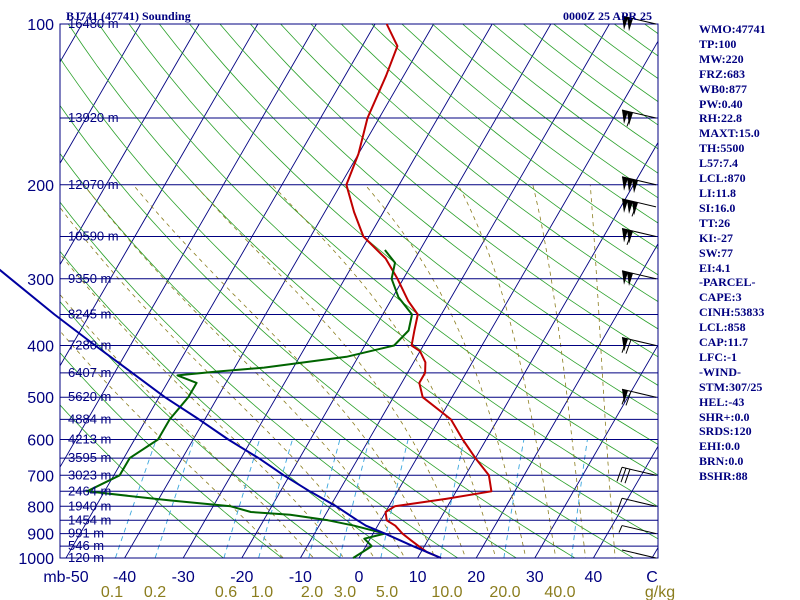 The height and width of the screenshot is (600, 800). What do you see at coordinates (300, 577) in the screenshot?
I see `temperature-tick-label: -10` at bounding box center [300, 577].